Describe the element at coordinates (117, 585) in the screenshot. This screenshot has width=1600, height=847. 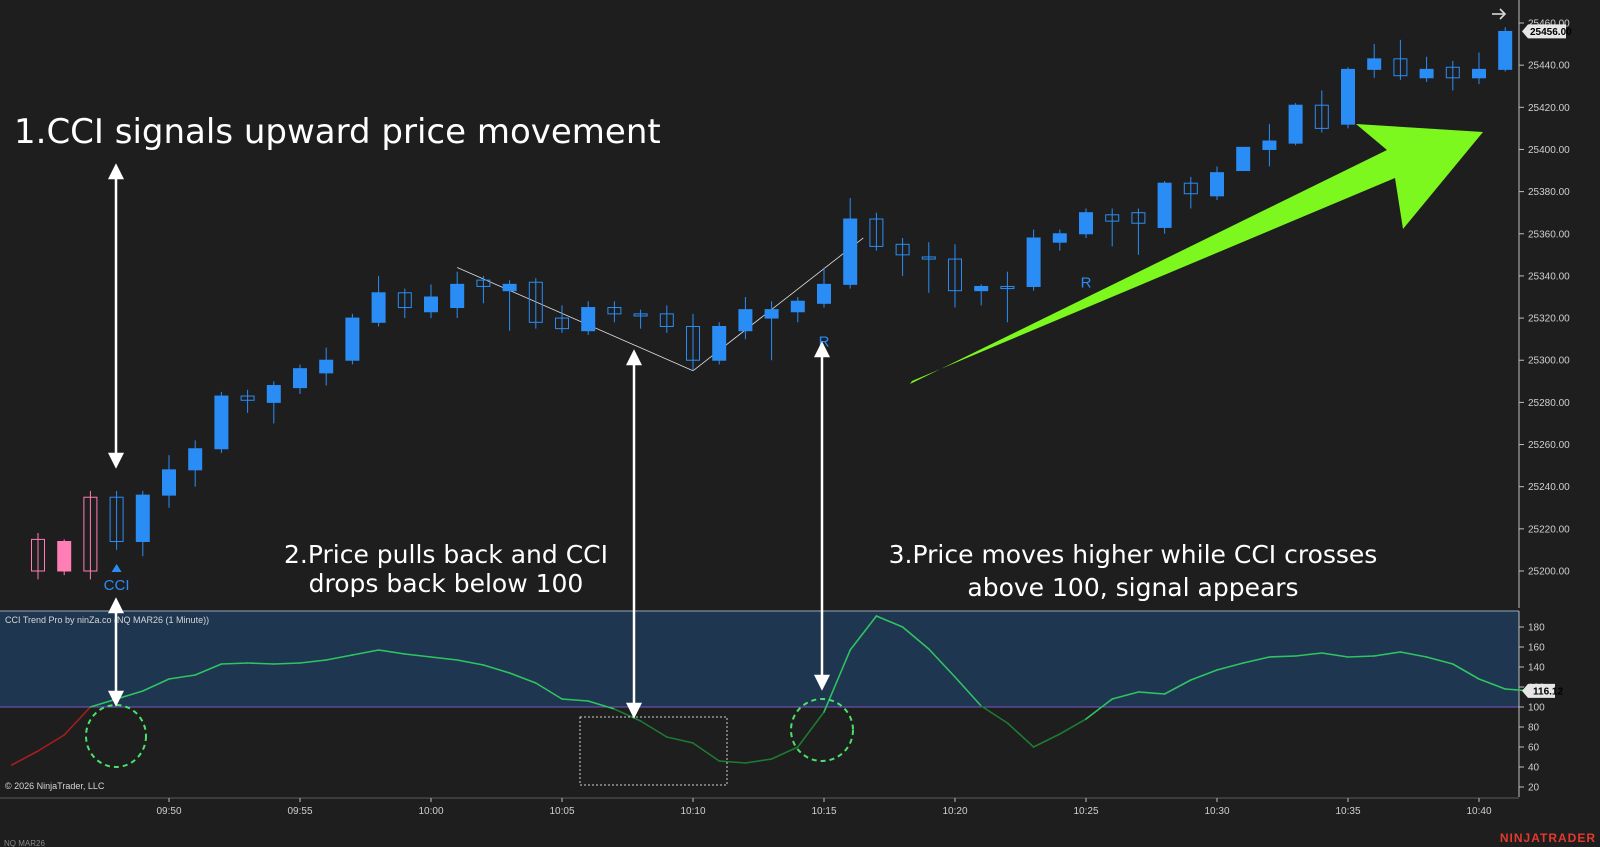
I see `signal-label: CCI` at that location.